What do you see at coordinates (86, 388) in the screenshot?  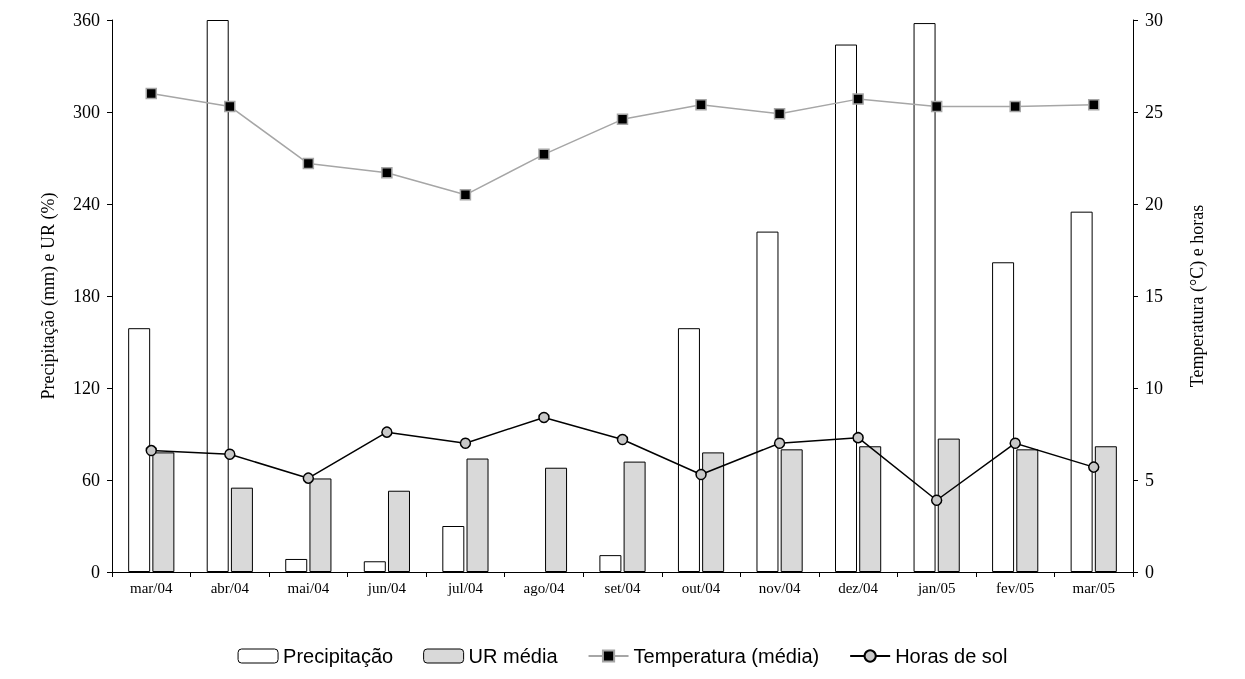 I see `y-tick-label: 120` at bounding box center [86, 388].